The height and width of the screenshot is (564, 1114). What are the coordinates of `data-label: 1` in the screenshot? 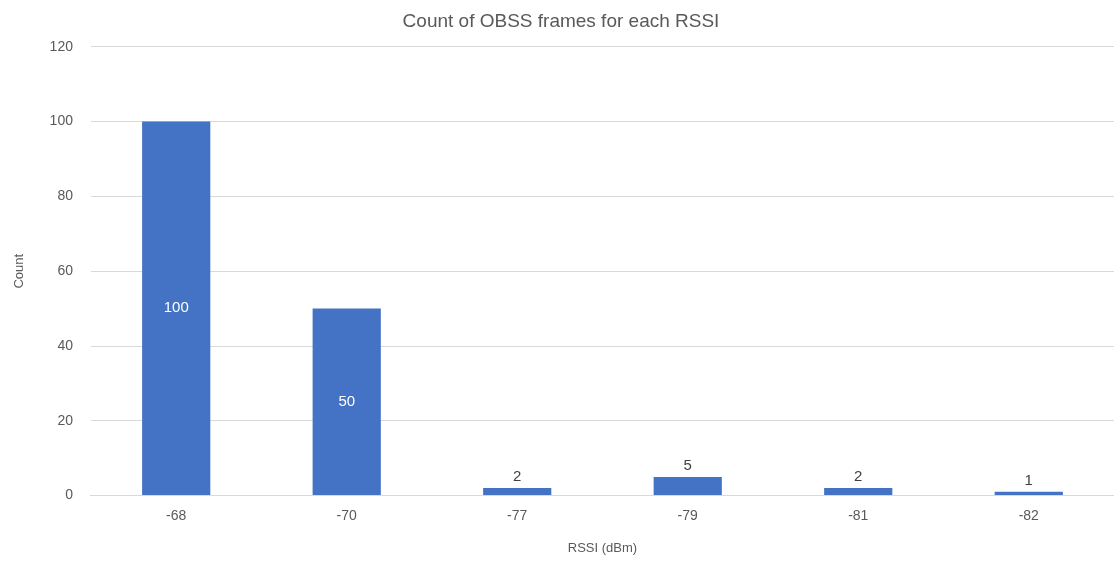 It's located at (1028, 479).